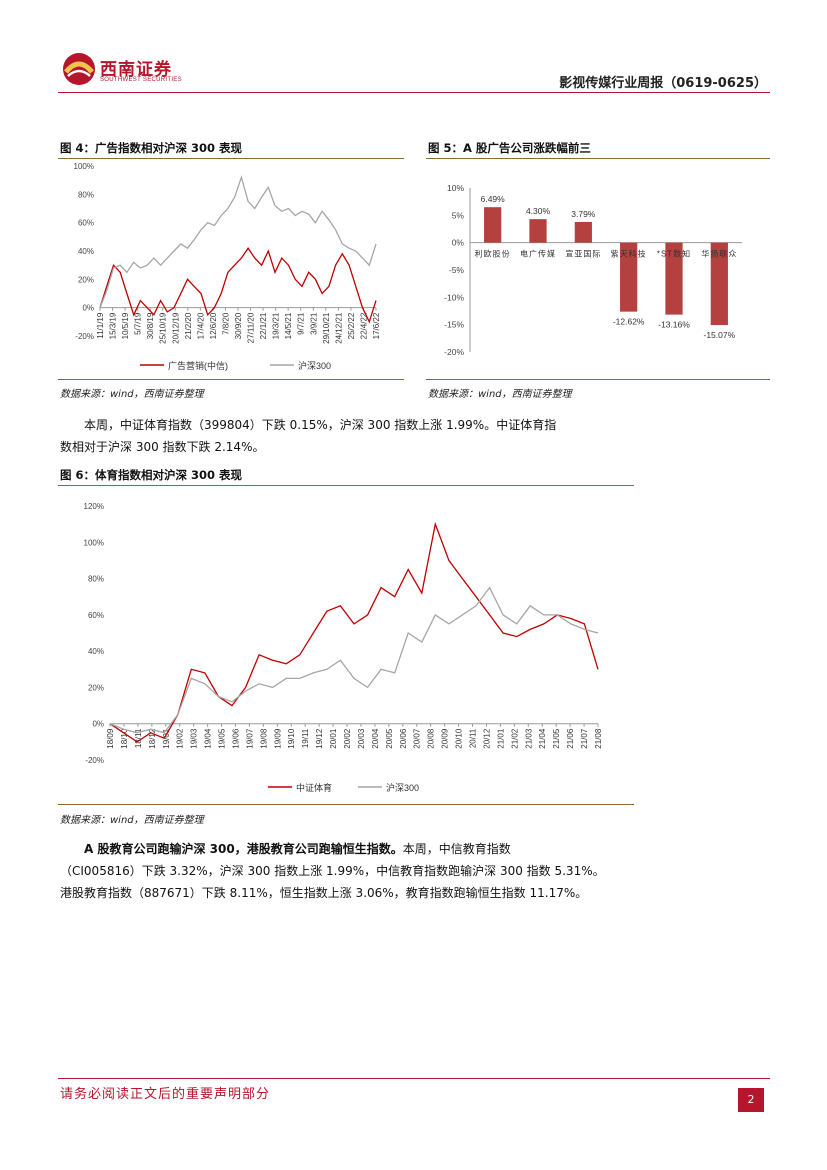 Image resolution: width=827 pixels, height=1170 pixels. I want to click on page-number: 2, so click(751, 1100).